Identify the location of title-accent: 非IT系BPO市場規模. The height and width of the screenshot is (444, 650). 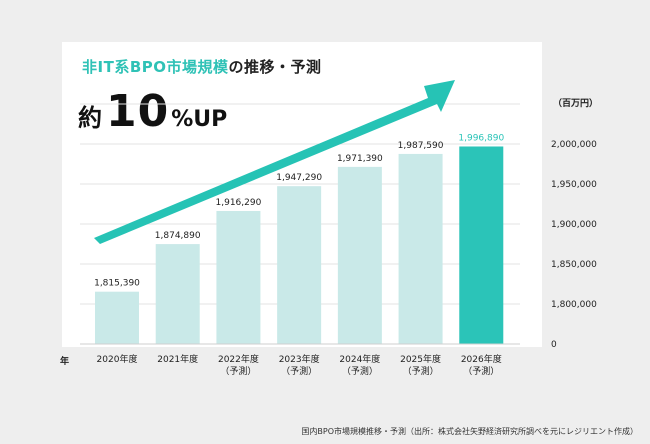
(155, 67).